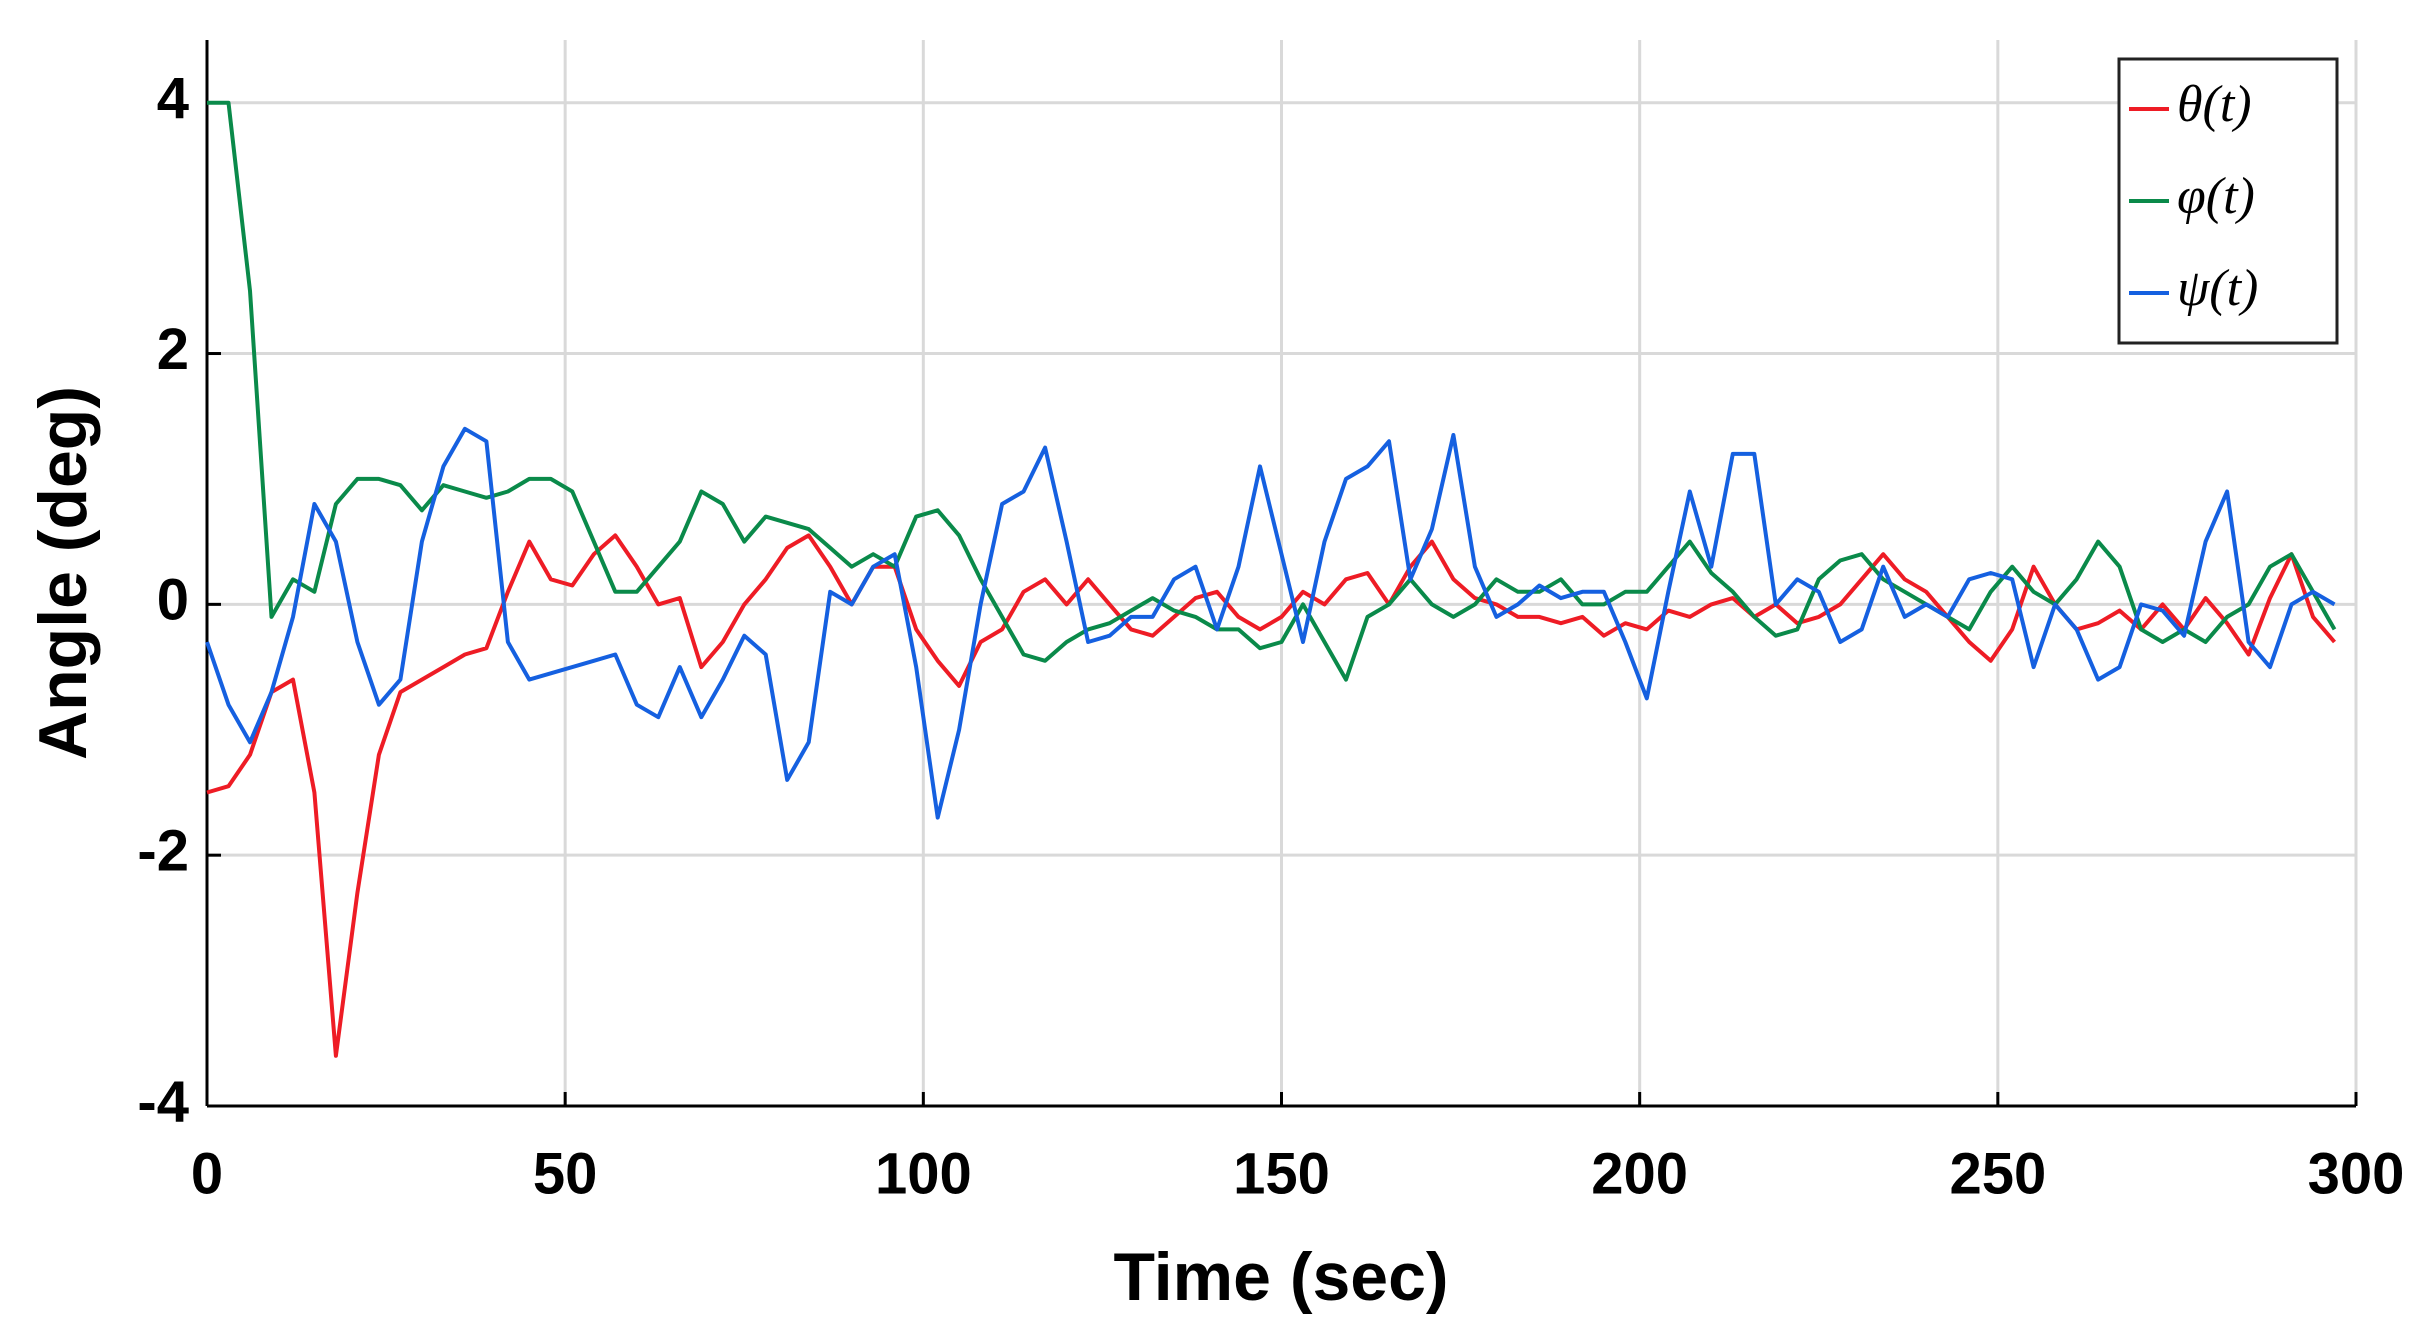 Image resolution: width=2430 pixels, height=1335 pixels. I want to click on y-tick-label: -2, so click(163, 851).